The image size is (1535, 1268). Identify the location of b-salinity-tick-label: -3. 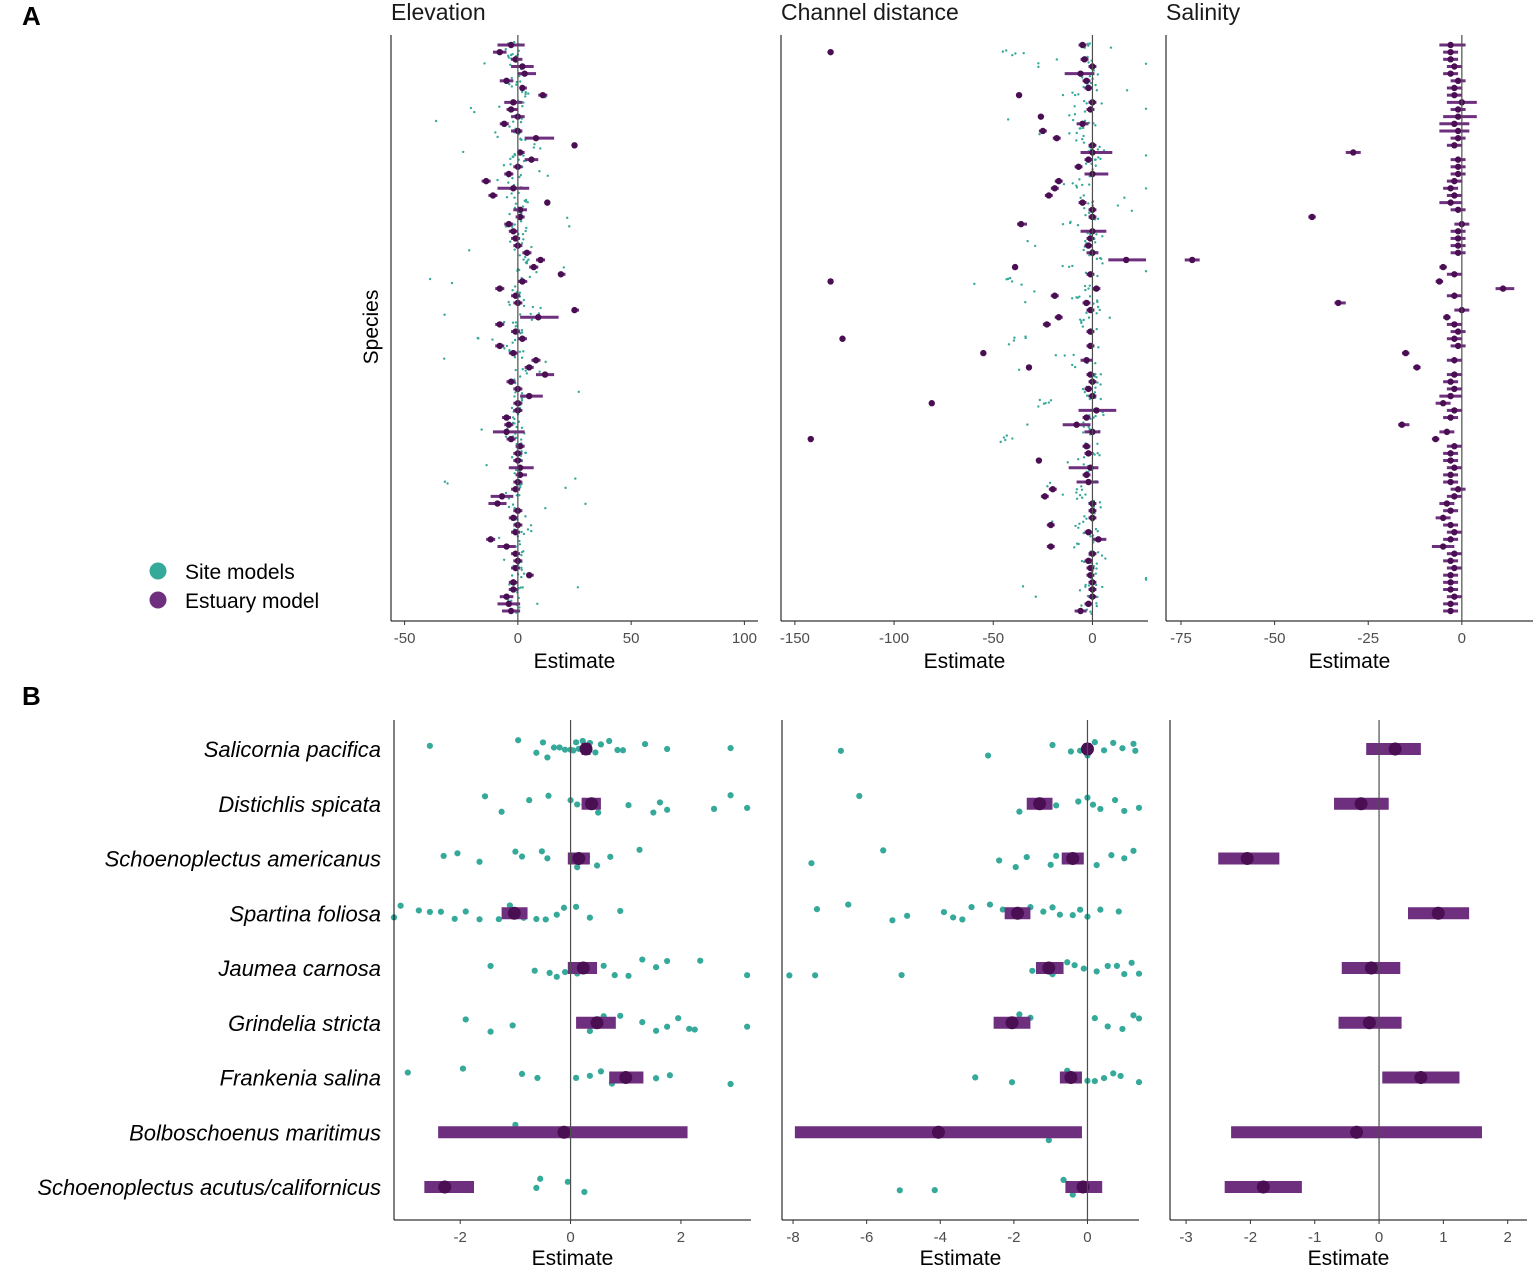
(1185, 1237).